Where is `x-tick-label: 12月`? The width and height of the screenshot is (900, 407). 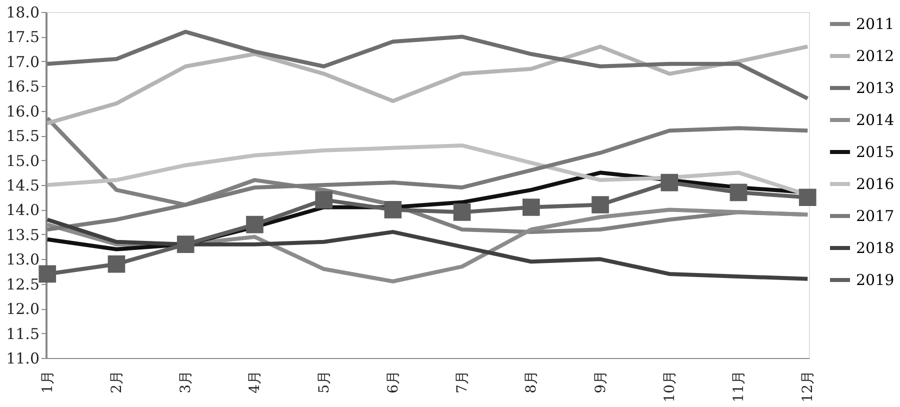
x-tick-label: 12月 is located at coordinates (808, 386).